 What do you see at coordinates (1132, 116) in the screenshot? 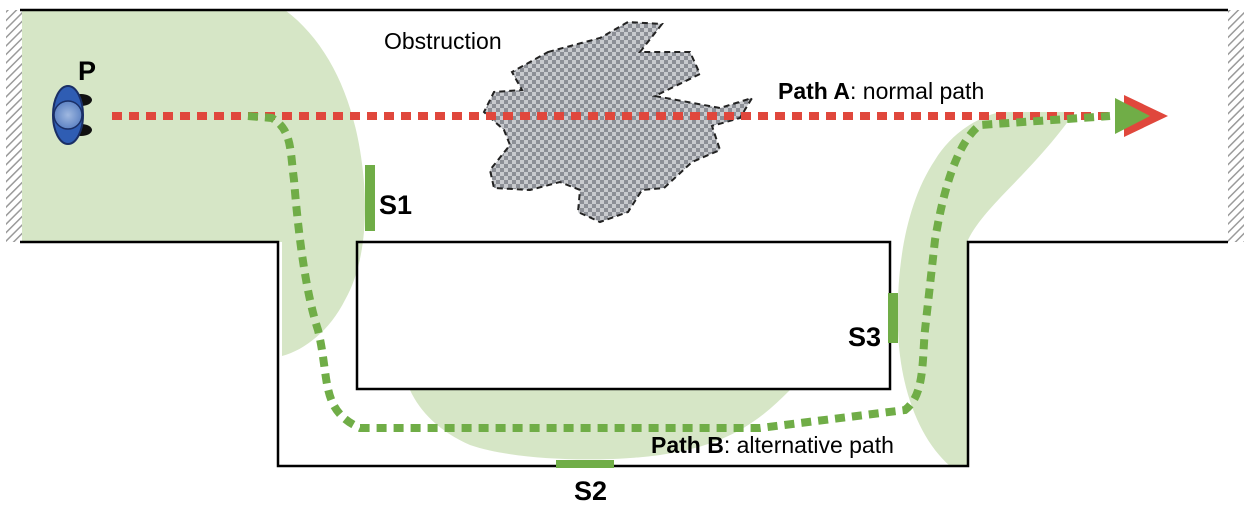
I see `goal-arrow-icon` at bounding box center [1132, 116].